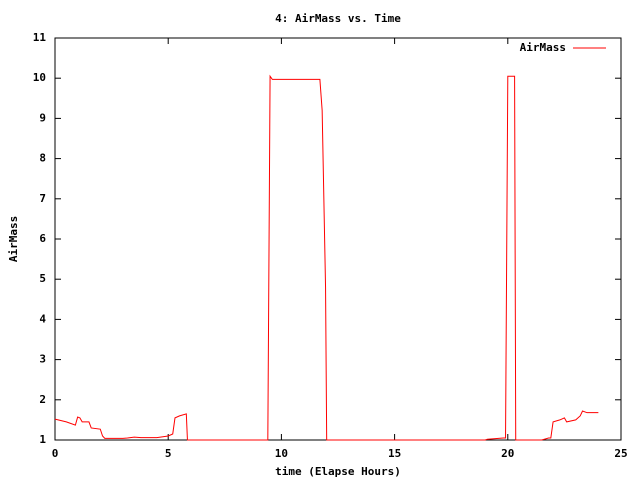 The image size is (640, 480). What do you see at coordinates (620, 453) in the screenshot?
I see `x-tick-label: 25` at bounding box center [620, 453].